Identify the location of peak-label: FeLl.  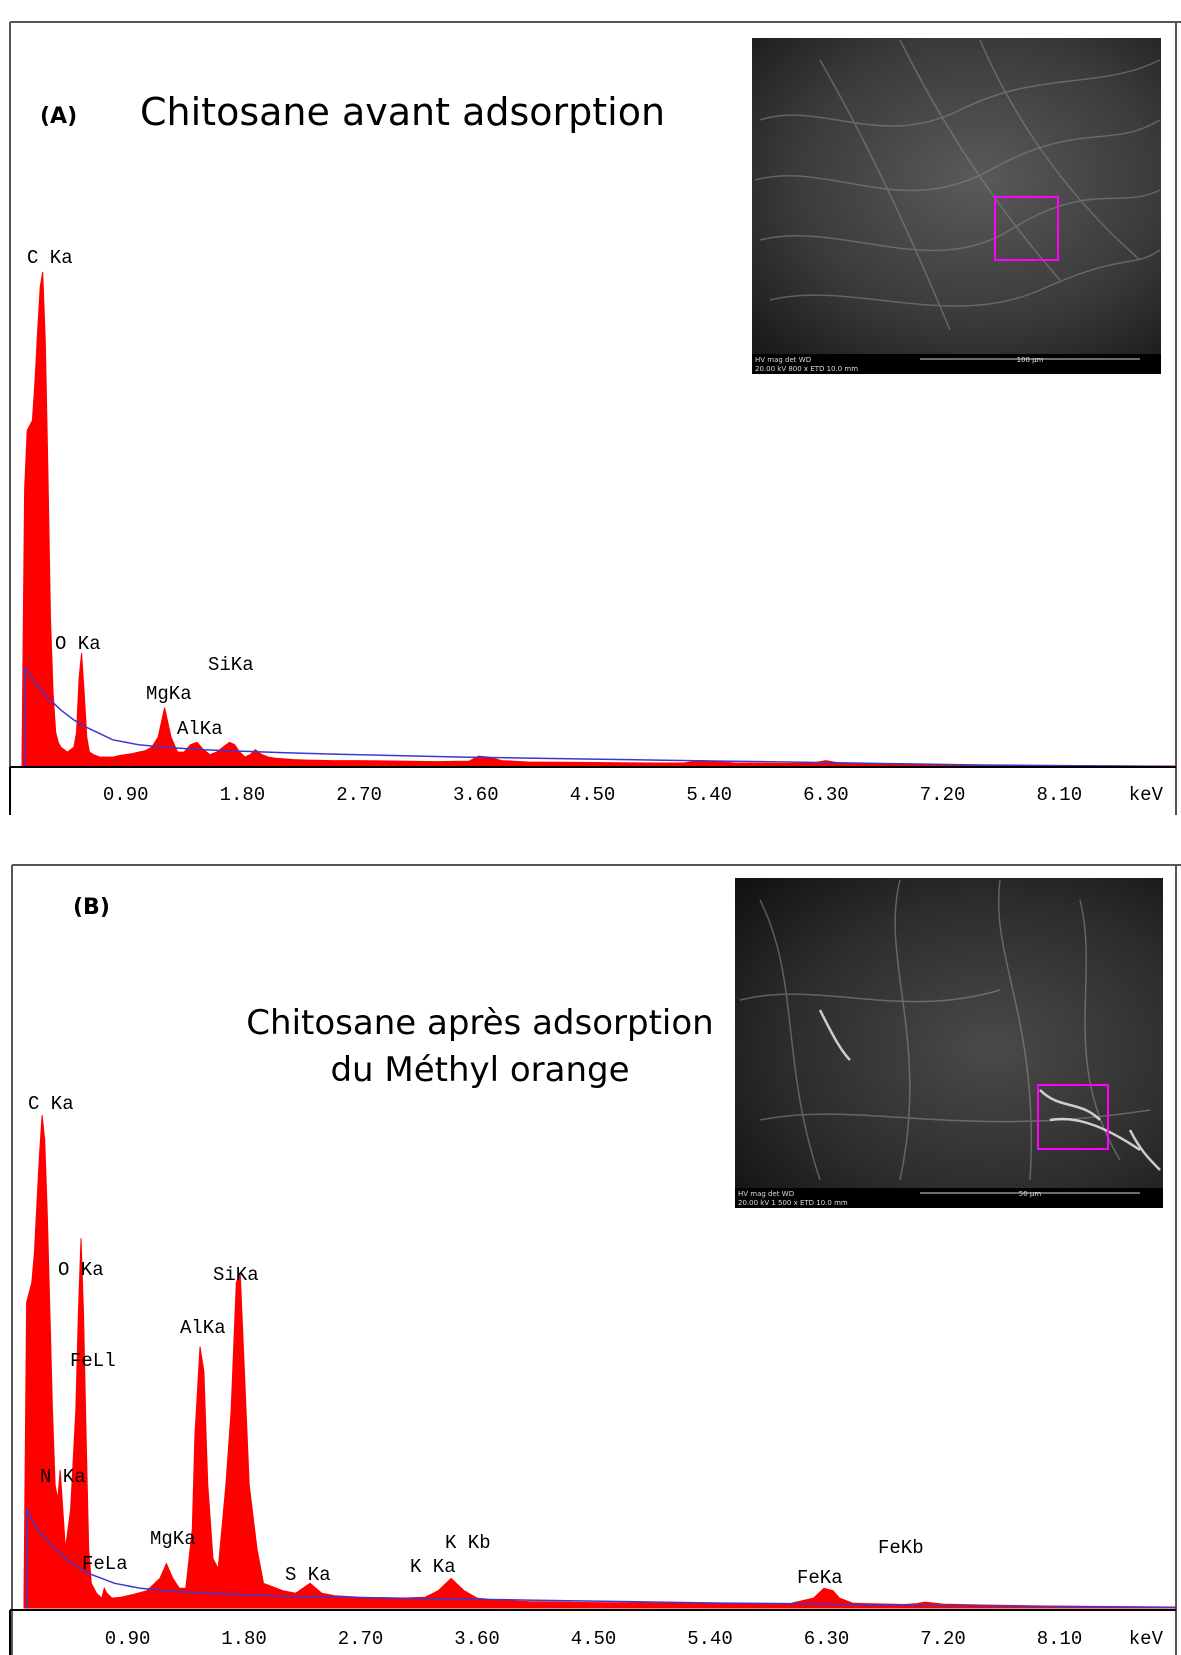
(93, 1361).